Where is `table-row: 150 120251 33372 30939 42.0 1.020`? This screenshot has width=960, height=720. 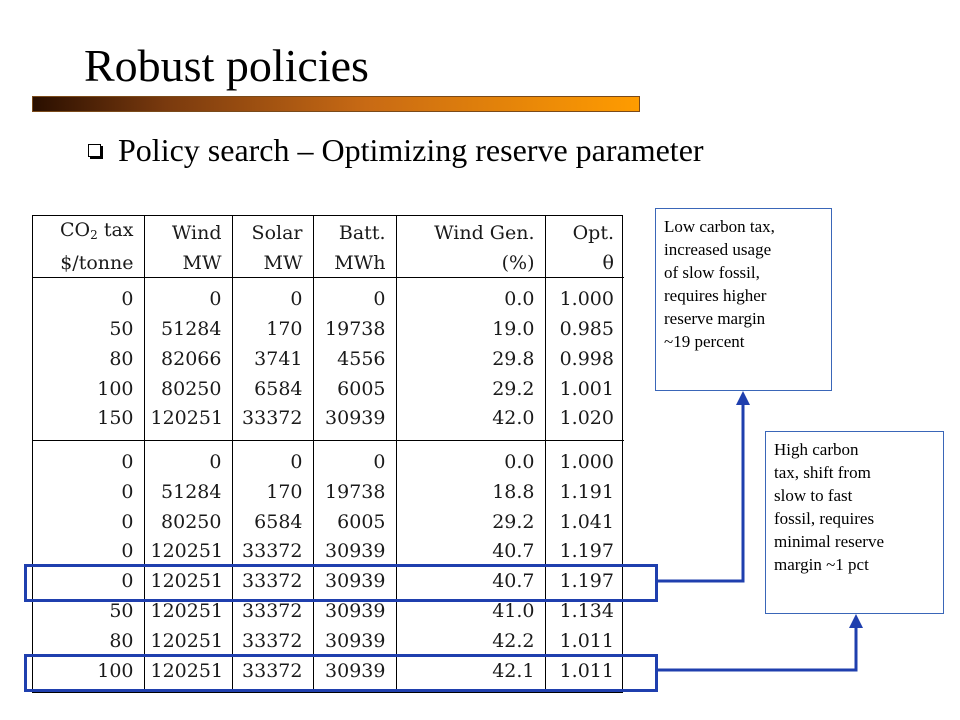
table-row: 150 120251 33372 30939 42.0 1.020 is located at coordinates (328, 418).